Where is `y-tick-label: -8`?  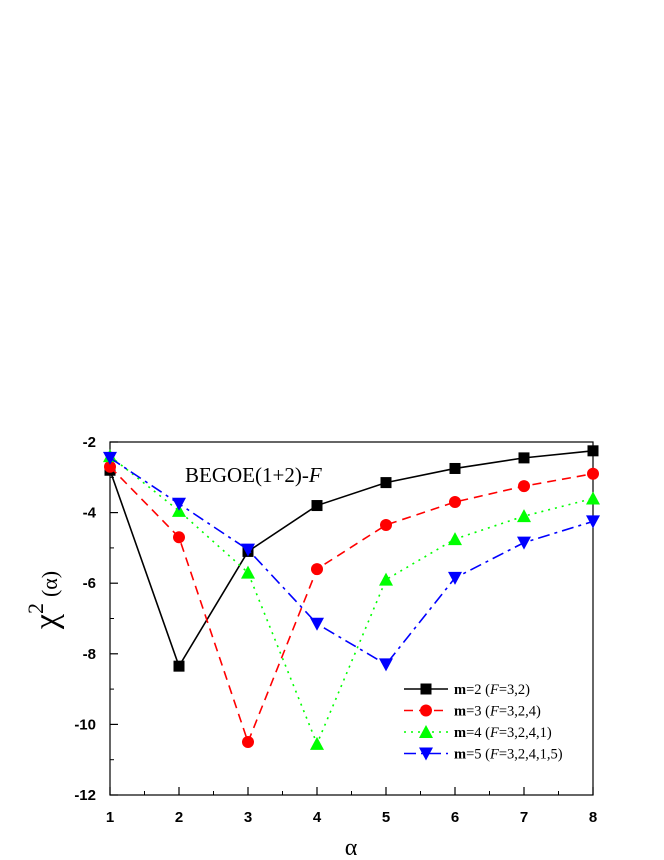
y-tick-label: -8 is located at coordinates (89, 654).